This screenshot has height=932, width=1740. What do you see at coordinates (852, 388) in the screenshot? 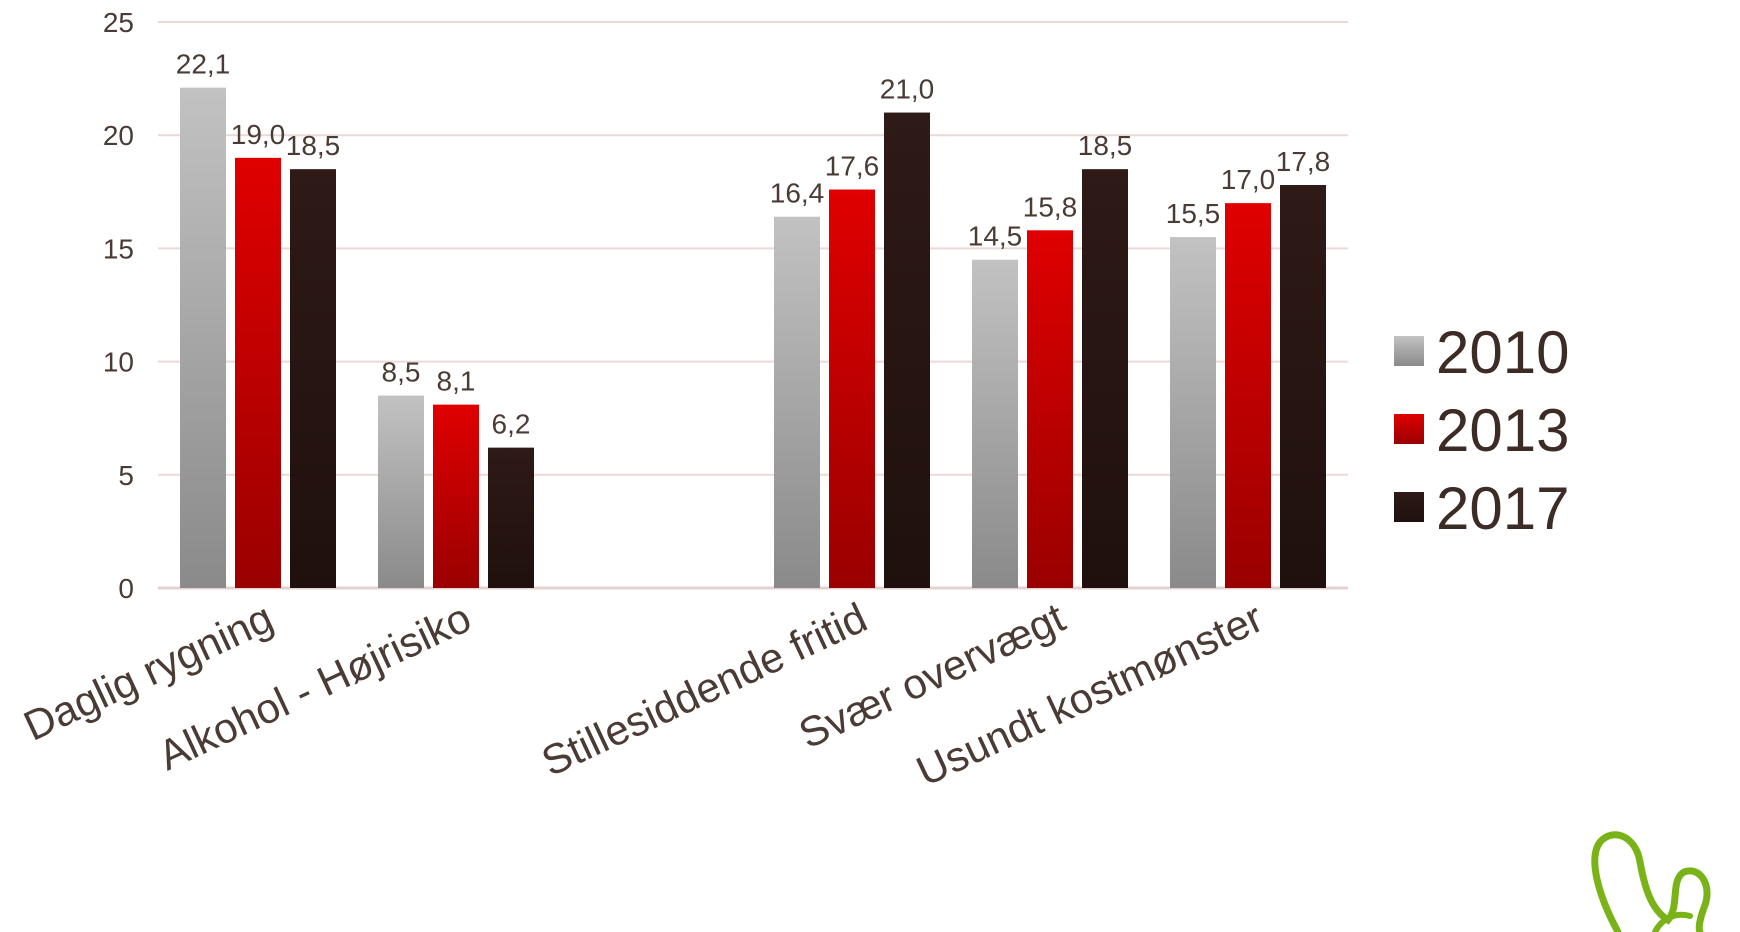
I see `bar-stillesiddende-fritid-2013` at bounding box center [852, 388].